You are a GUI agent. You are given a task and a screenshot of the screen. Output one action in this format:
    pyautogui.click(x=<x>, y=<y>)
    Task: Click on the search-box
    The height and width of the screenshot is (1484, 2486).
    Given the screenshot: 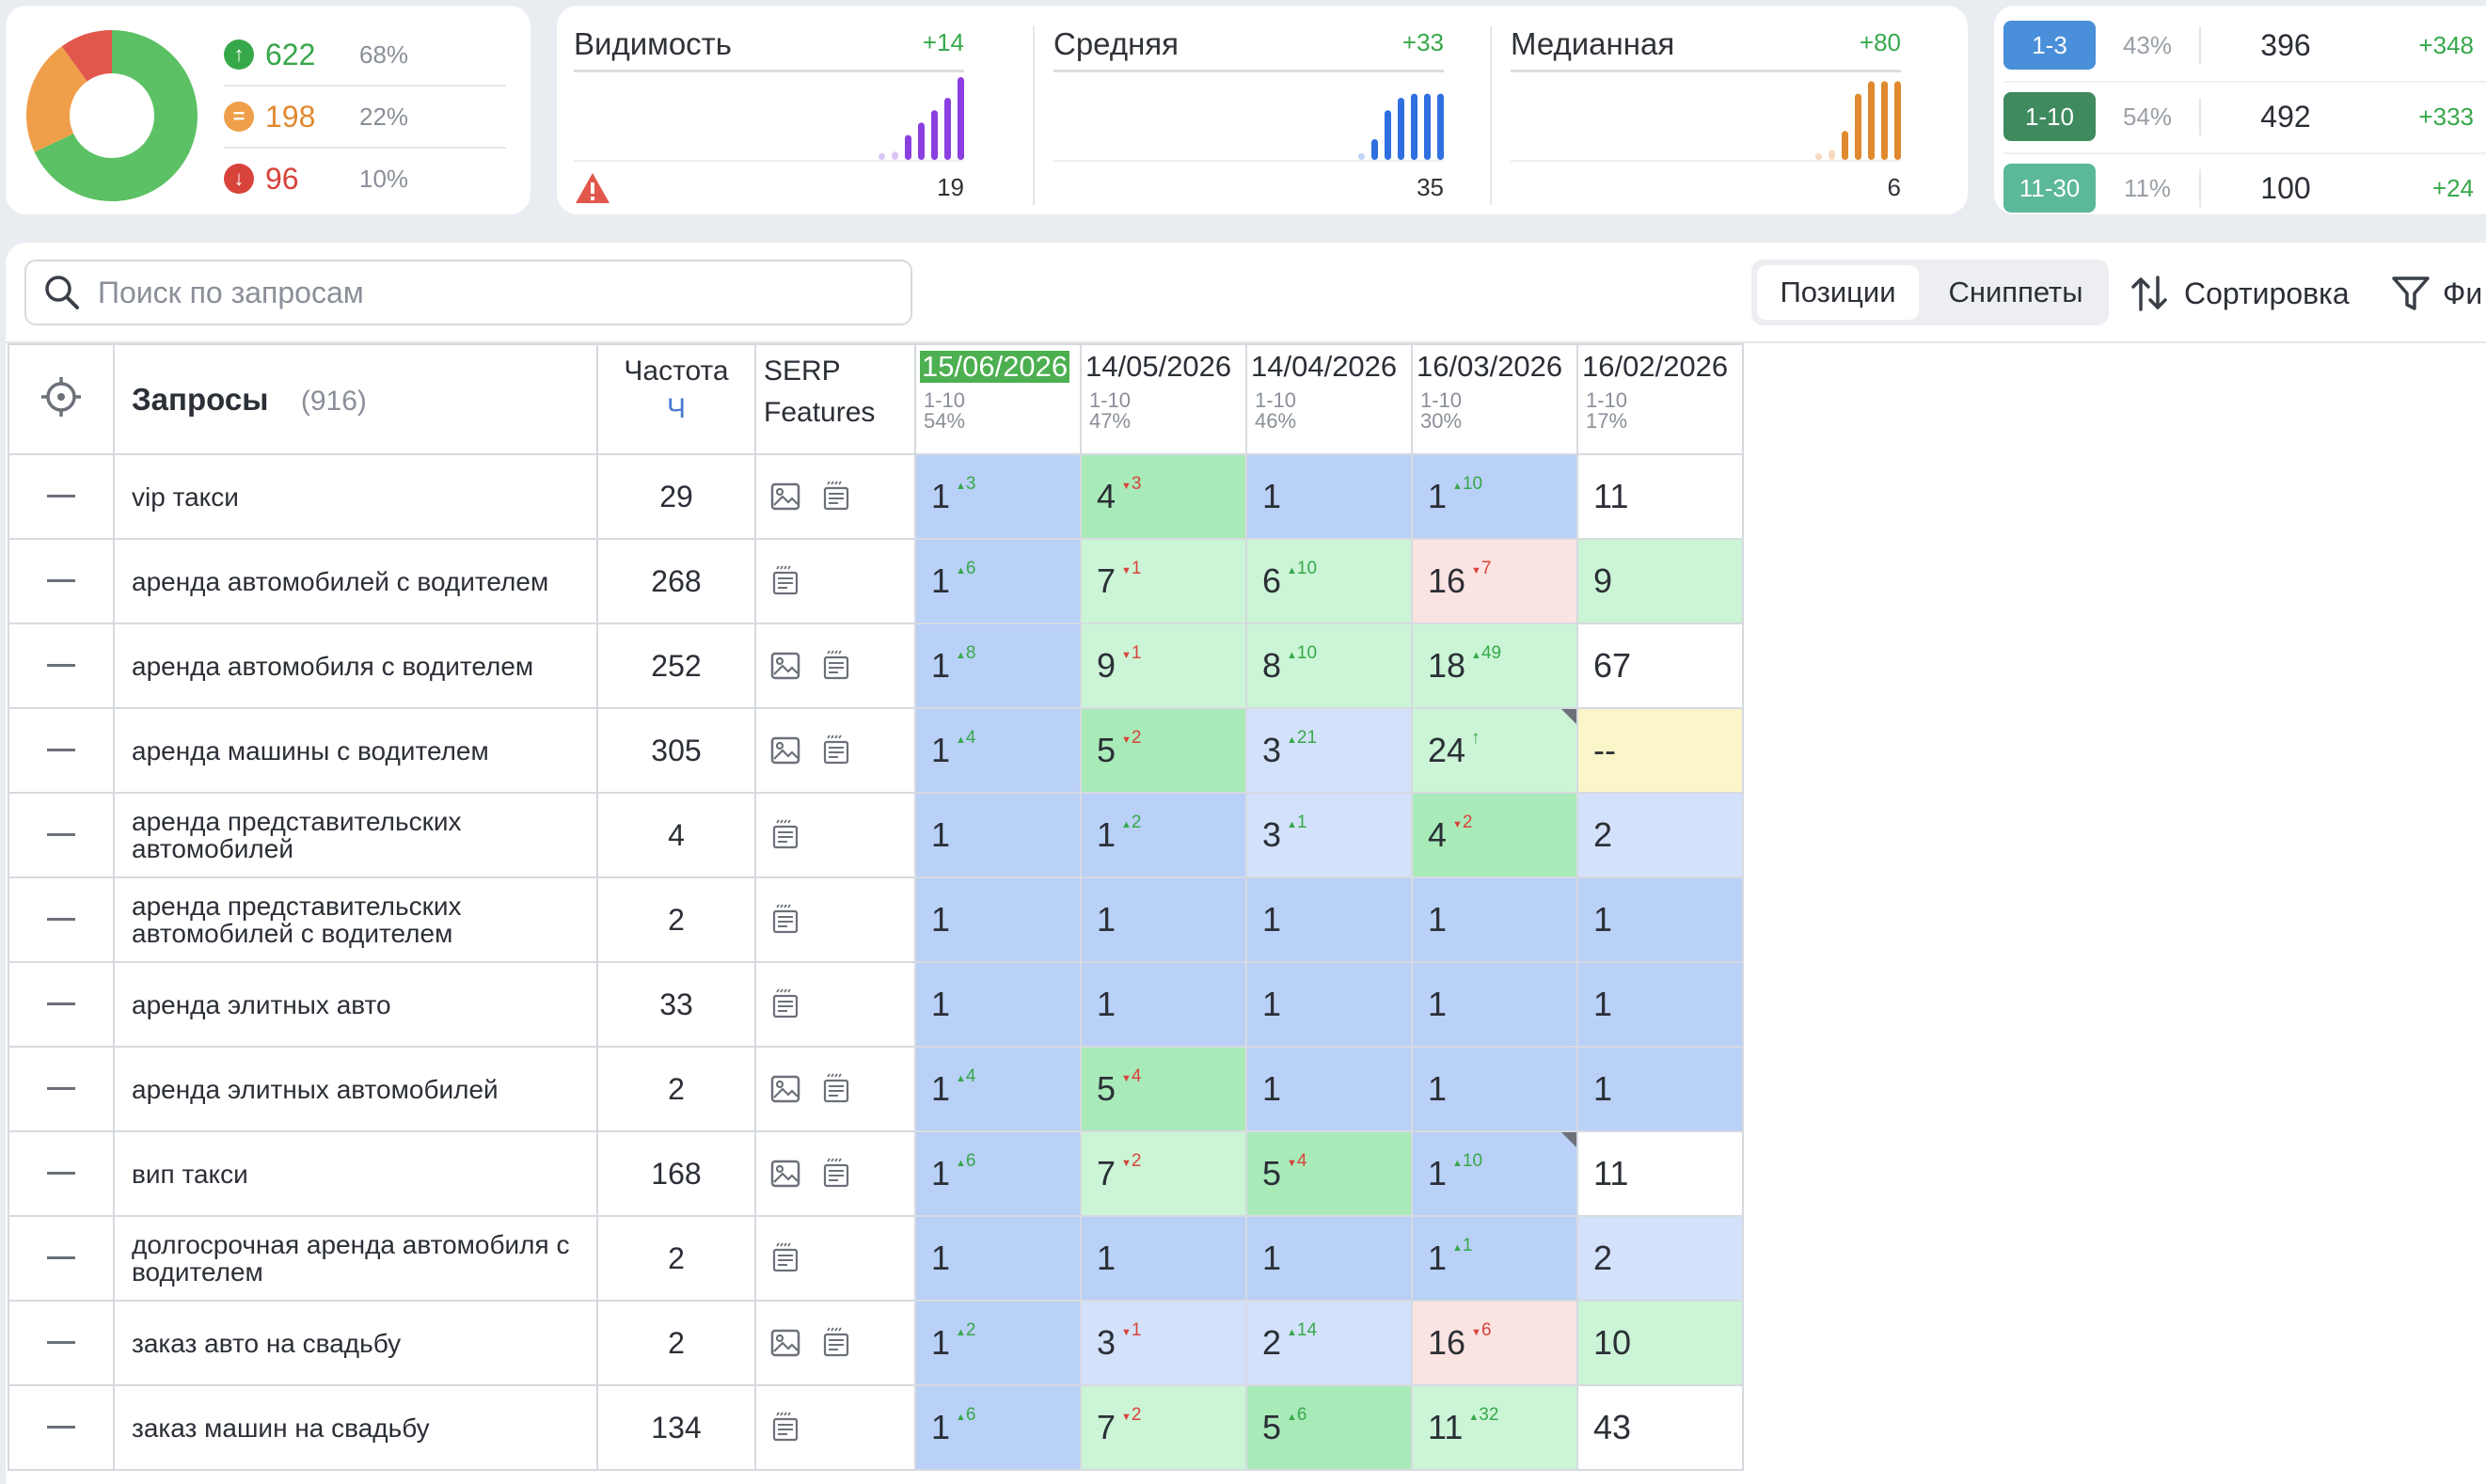 What is the action you would take?
    pyautogui.click(x=468, y=292)
    